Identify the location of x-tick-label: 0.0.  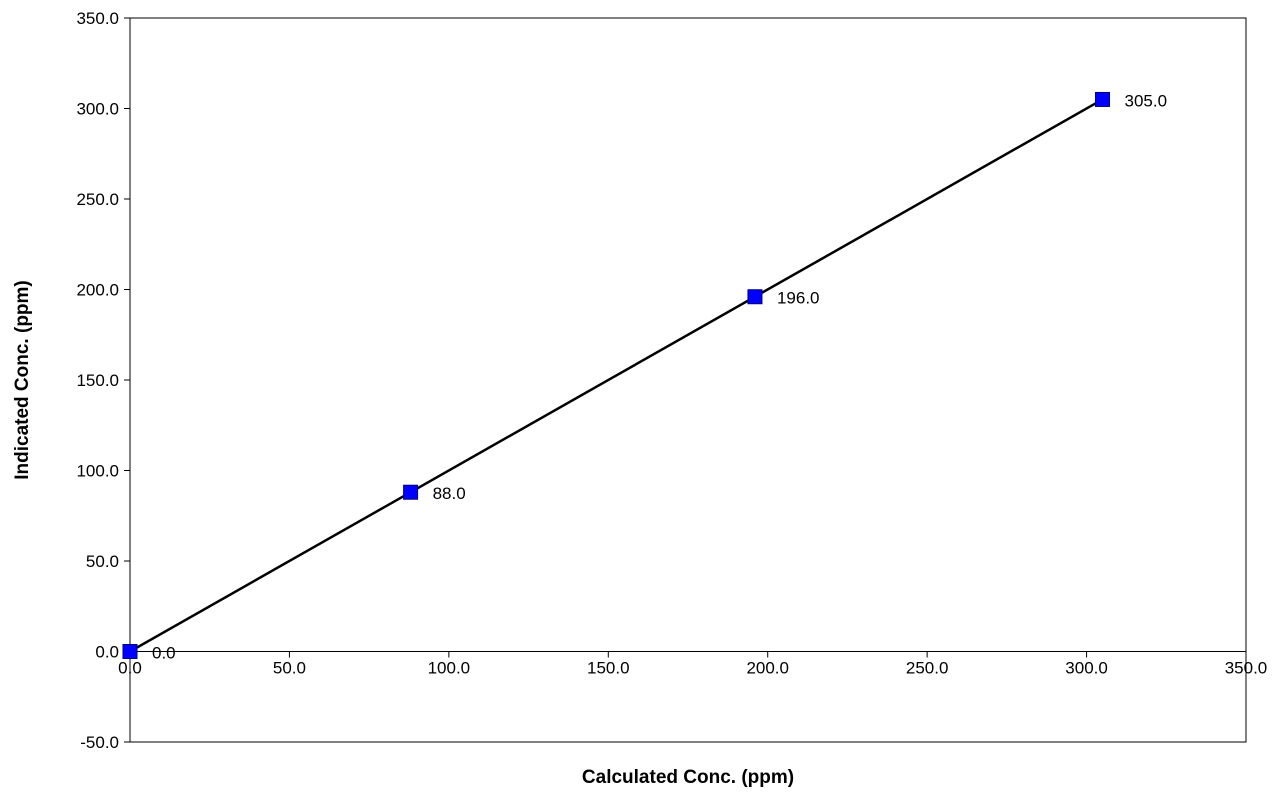
(130, 668).